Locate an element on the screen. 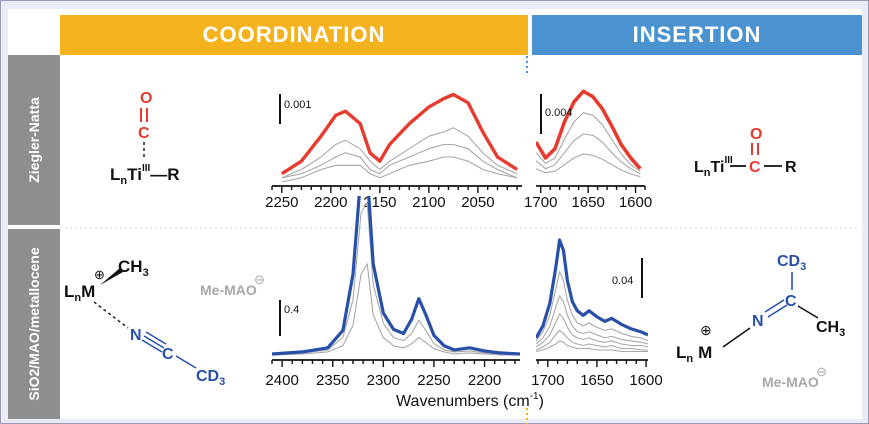  atom-r: R is located at coordinates (791, 167).